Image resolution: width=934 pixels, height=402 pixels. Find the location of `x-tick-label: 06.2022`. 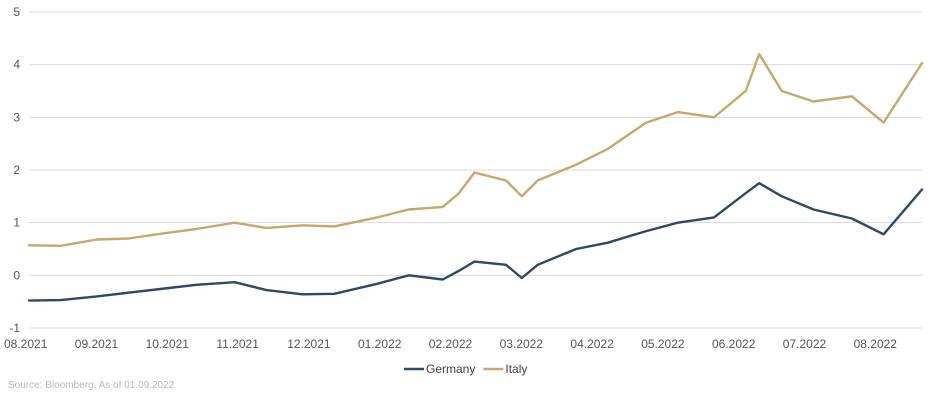

x-tick-label: 06.2022 is located at coordinates (734, 344).